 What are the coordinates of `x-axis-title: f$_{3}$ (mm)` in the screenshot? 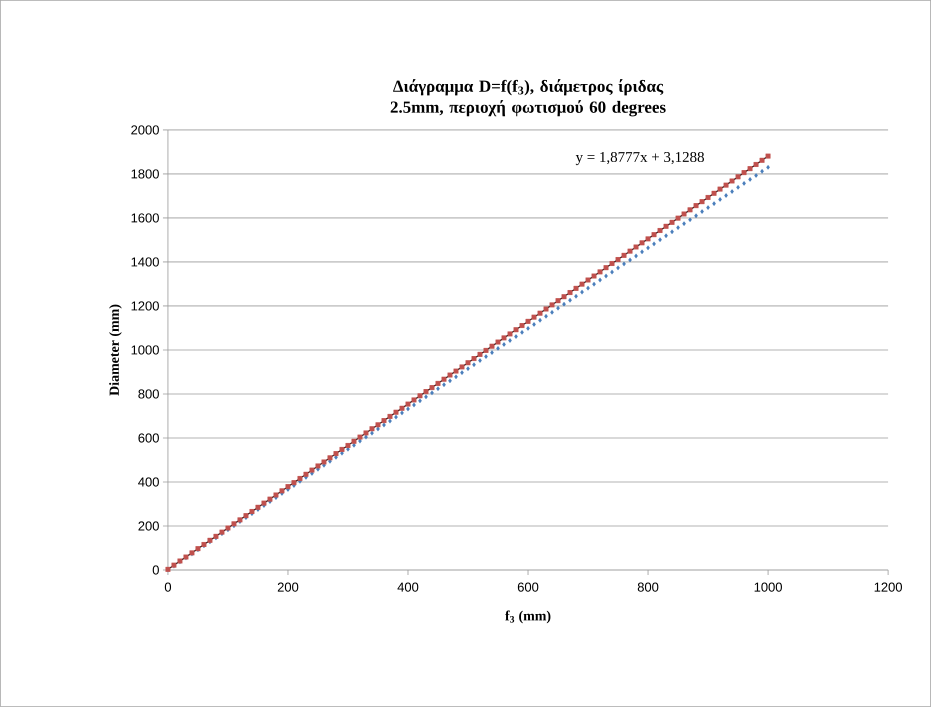 It's located at (527, 617).